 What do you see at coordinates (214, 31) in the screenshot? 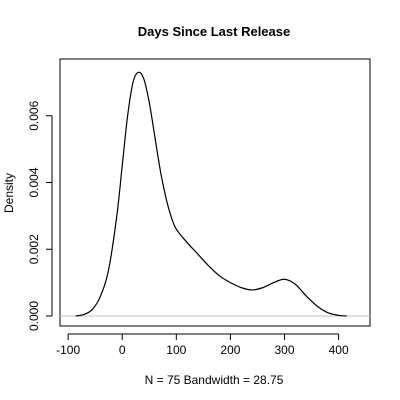
I see `chart-title: Days Since Last Release` at bounding box center [214, 31].